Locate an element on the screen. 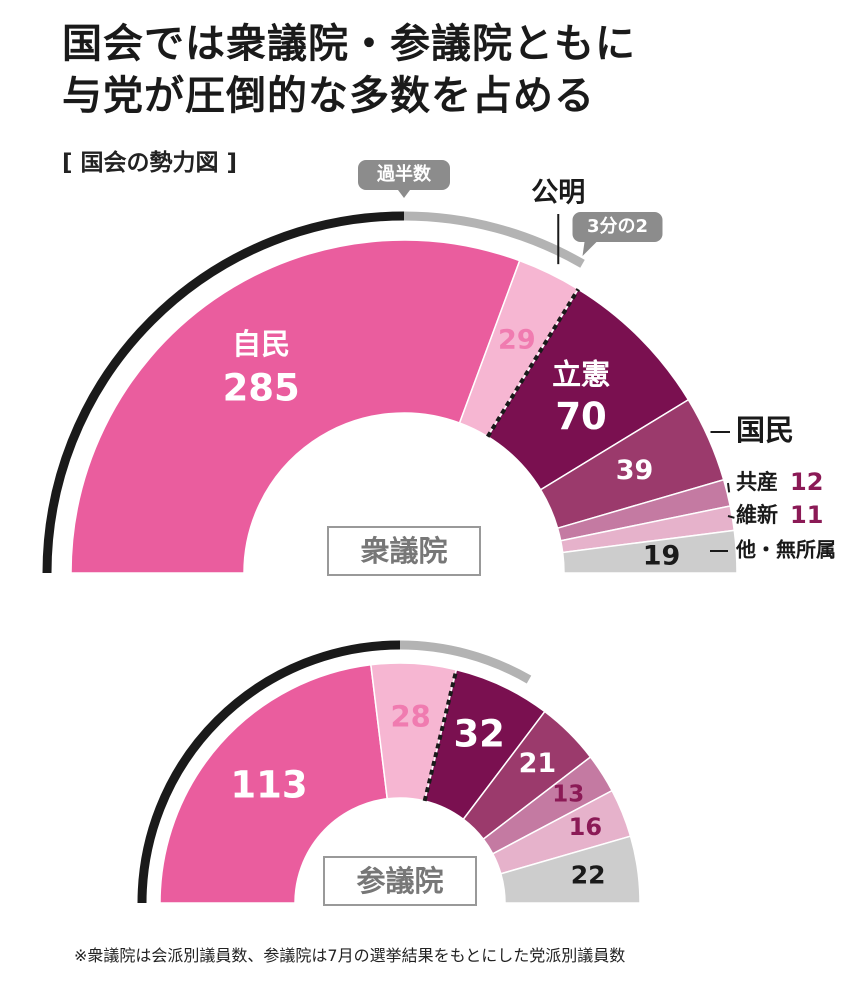  two-thirds-marker-label: 3分の2 is located at coordinates (617, 226).